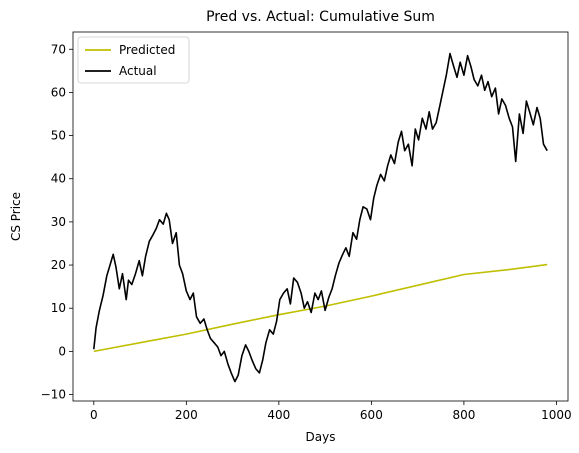  What do you see at coordinates (133, 60) in the screenshot?
I see `legend: Predicted Actual` at bounding box center [133, 60].